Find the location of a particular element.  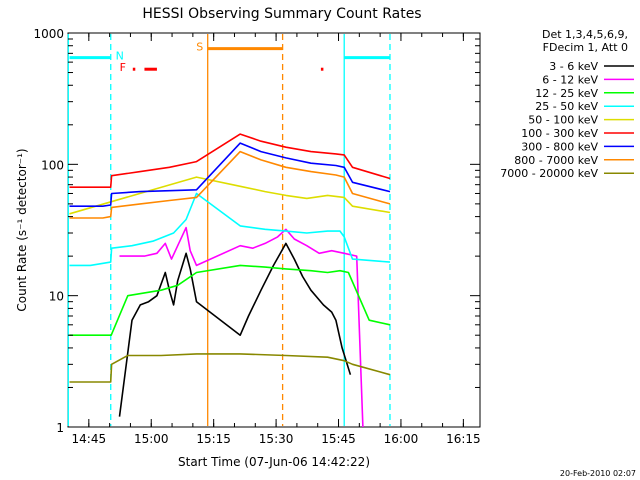

legend-entry-label: 50 - 100 keV is located at coordinates (563, 120).